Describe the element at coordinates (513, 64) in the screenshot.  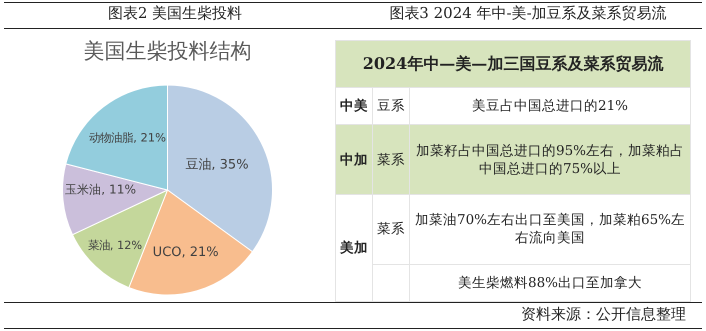
I see `text: 2024年中—美—加三国豆系及菜系贸易流` at that location.